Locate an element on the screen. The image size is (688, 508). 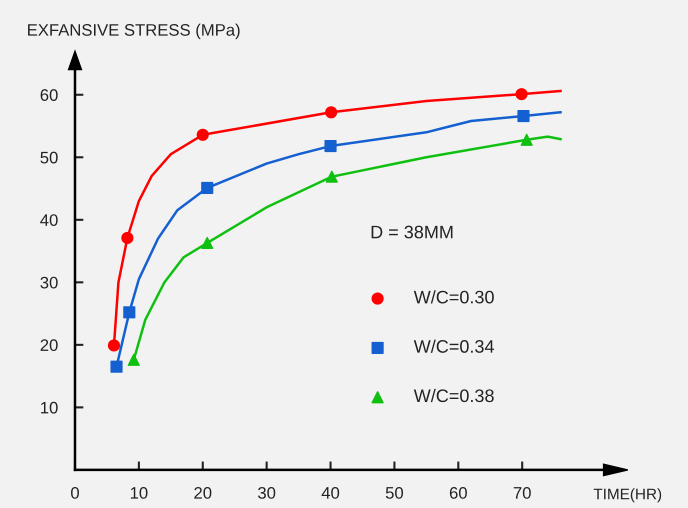
y-tick-label: 20 is located at coordinates (49, 345).